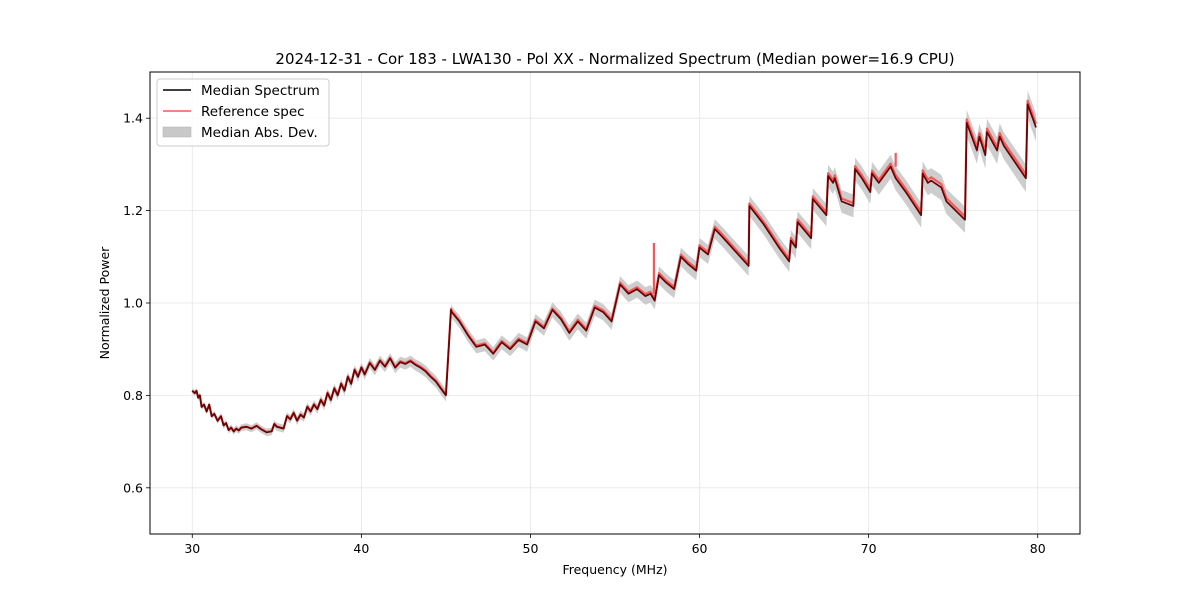 This screenshot has height=600, width=1200. What do you see at coordinates (614, 569) in the screenshot?
I see `x-axis-label: Frequency (MHz)` at bounding box center [614, 569].